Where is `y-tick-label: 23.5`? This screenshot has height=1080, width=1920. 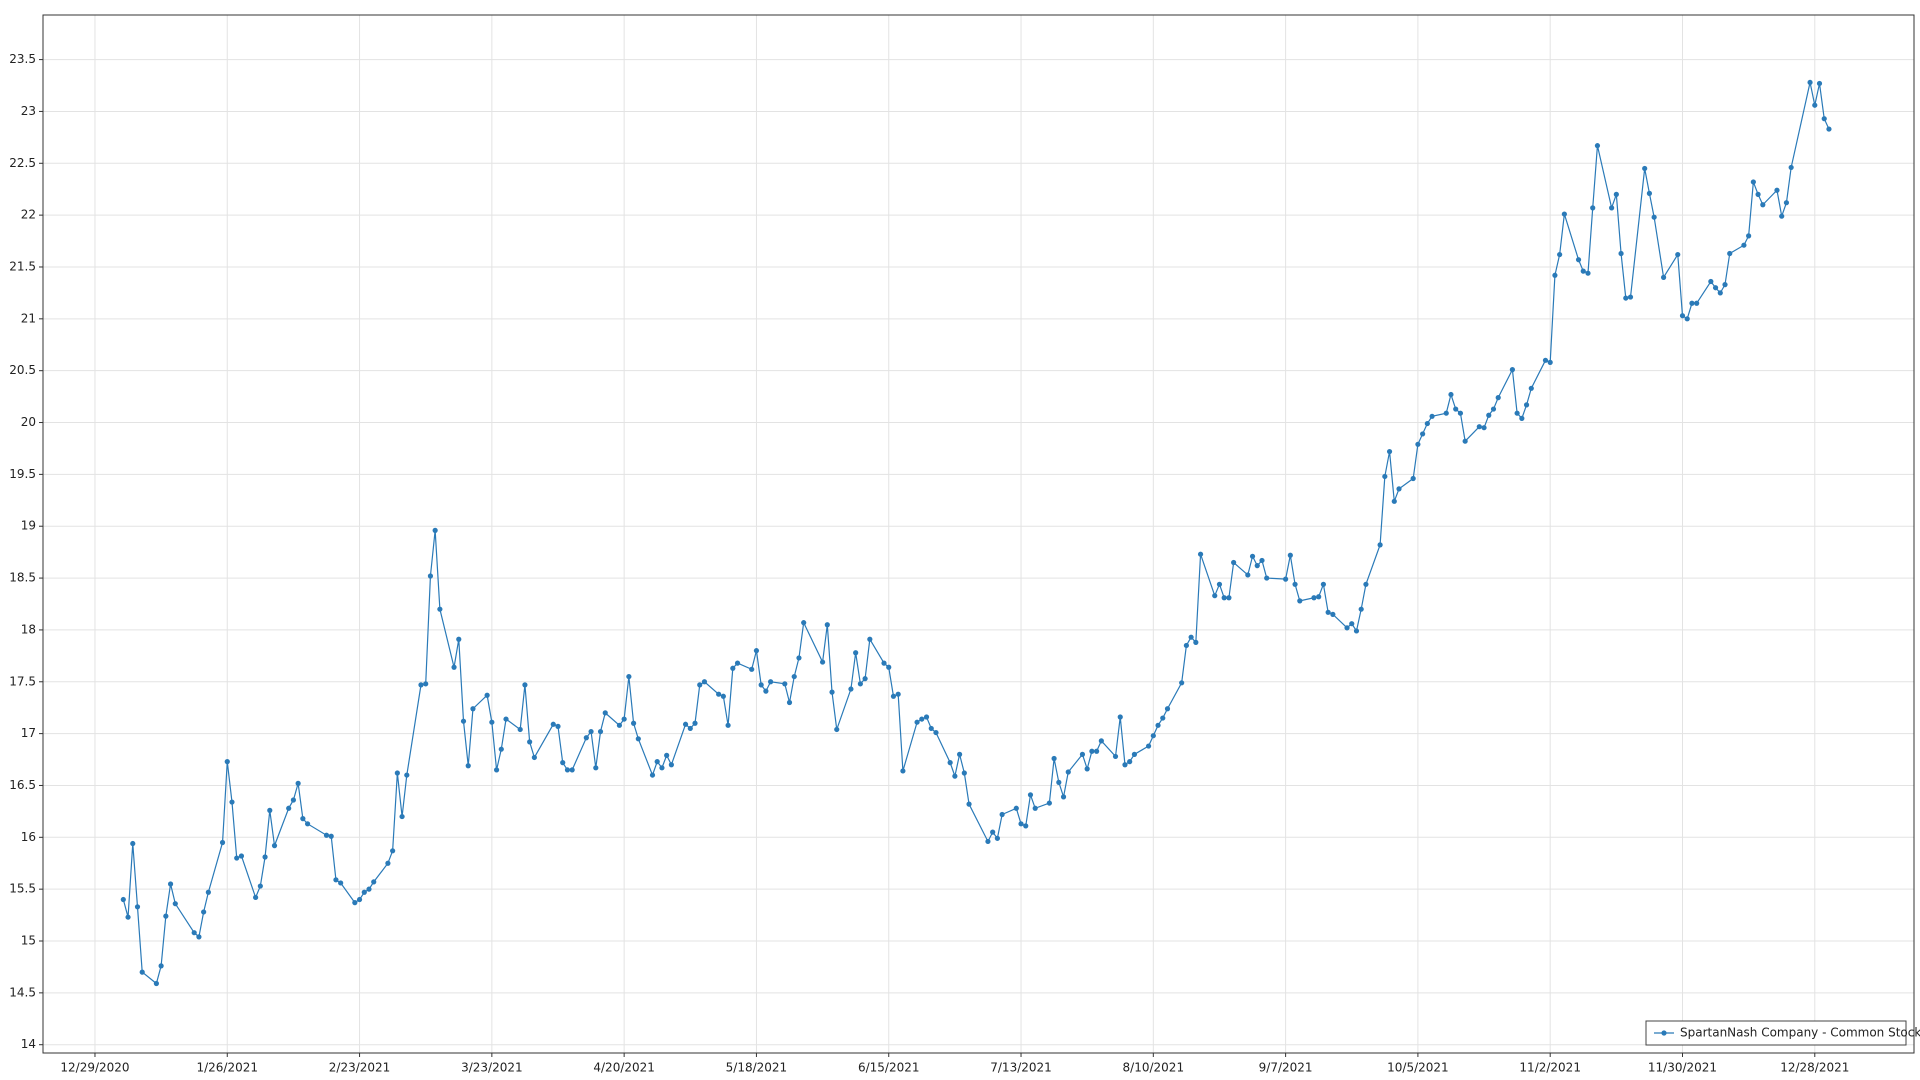 y-tick-label: 23.5 is located at coordinates (22, 59).